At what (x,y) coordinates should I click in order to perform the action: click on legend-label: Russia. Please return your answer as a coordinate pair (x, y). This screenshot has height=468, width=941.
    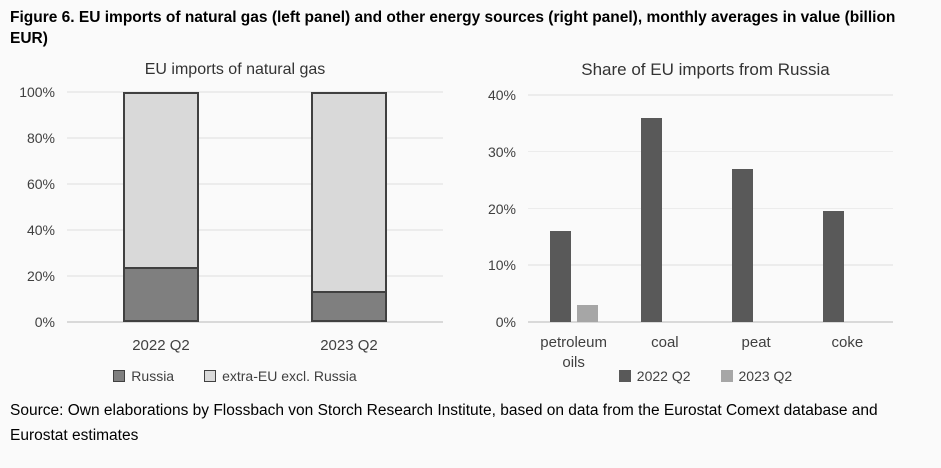
    Looking at the image, I should click on (153, 376).